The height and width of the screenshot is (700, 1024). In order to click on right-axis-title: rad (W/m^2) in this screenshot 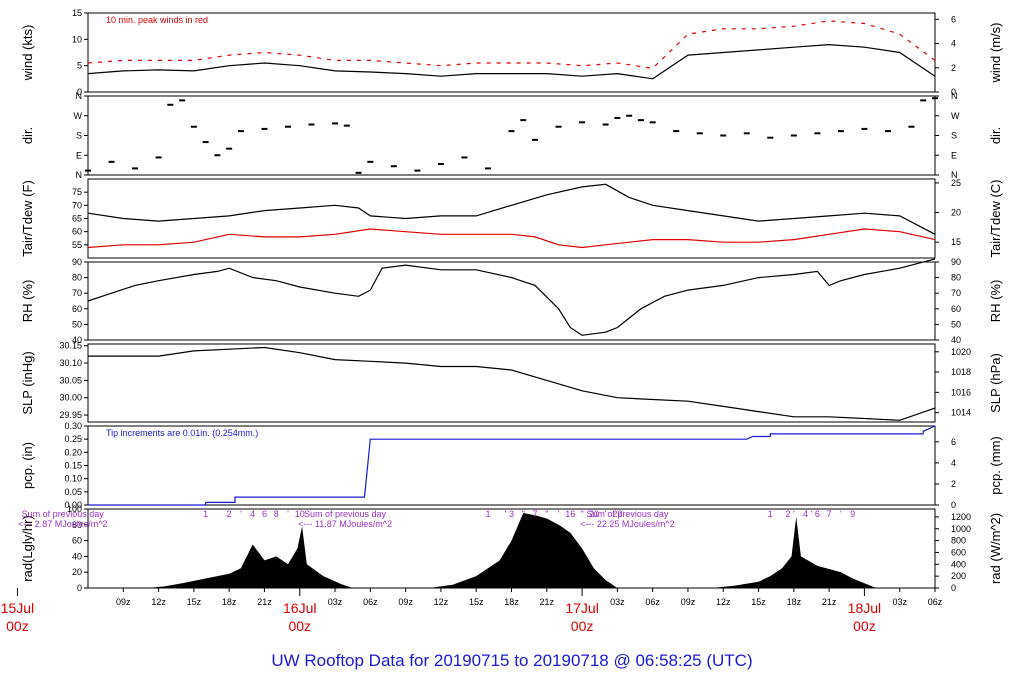, I will do `click(995, 548)`.